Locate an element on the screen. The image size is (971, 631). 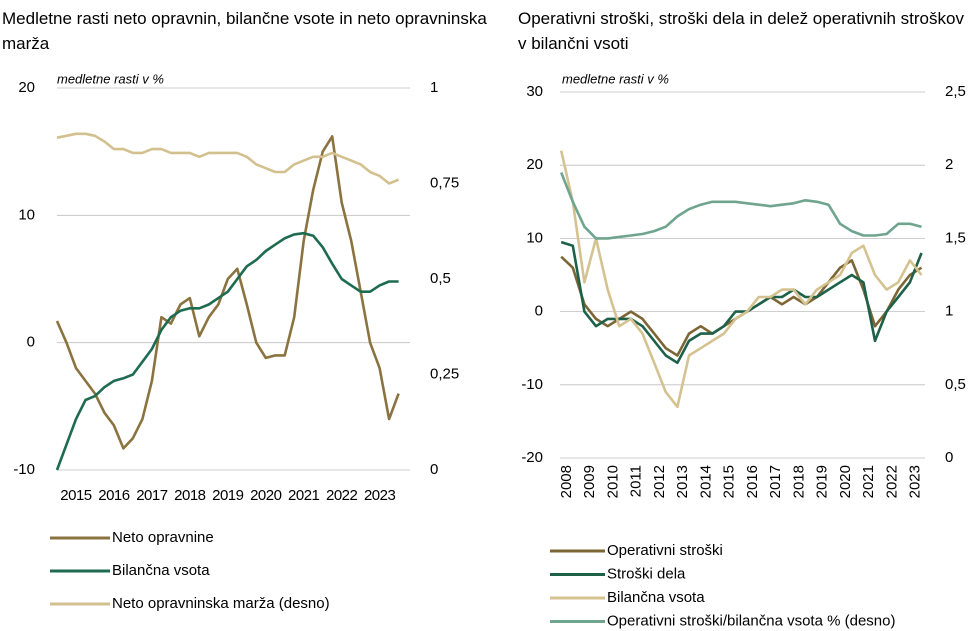
x-tick-label: 2009 is located at coordinates (589, 481).